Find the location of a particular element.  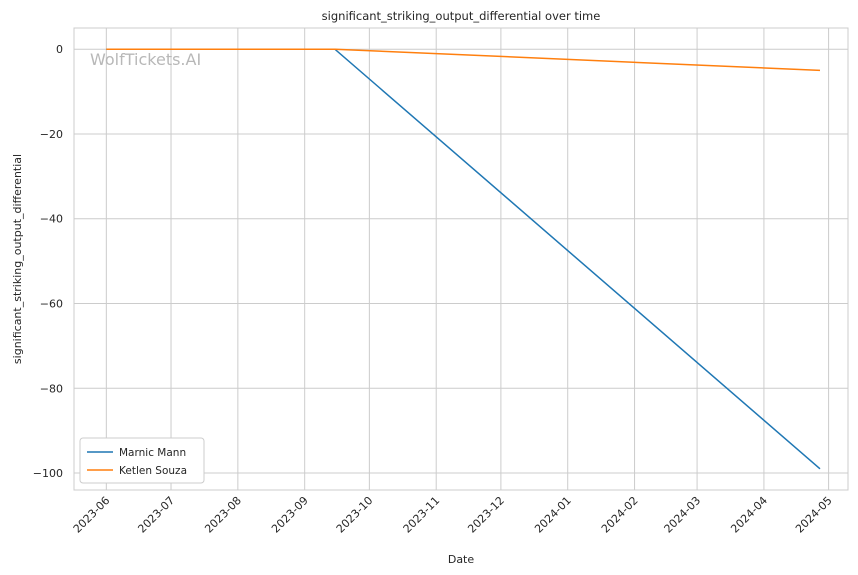

y-tick-label: −60 is located at coordinates (51, 304).